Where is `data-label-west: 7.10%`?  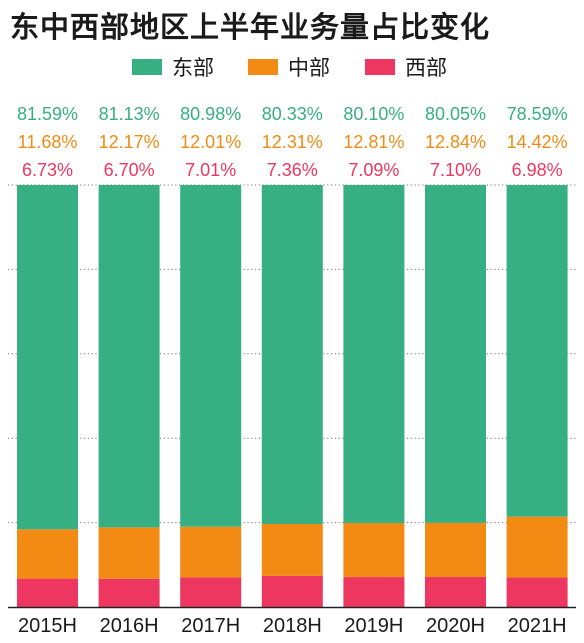
data-label-west: 7.10% is located at coordinates (455, 170).